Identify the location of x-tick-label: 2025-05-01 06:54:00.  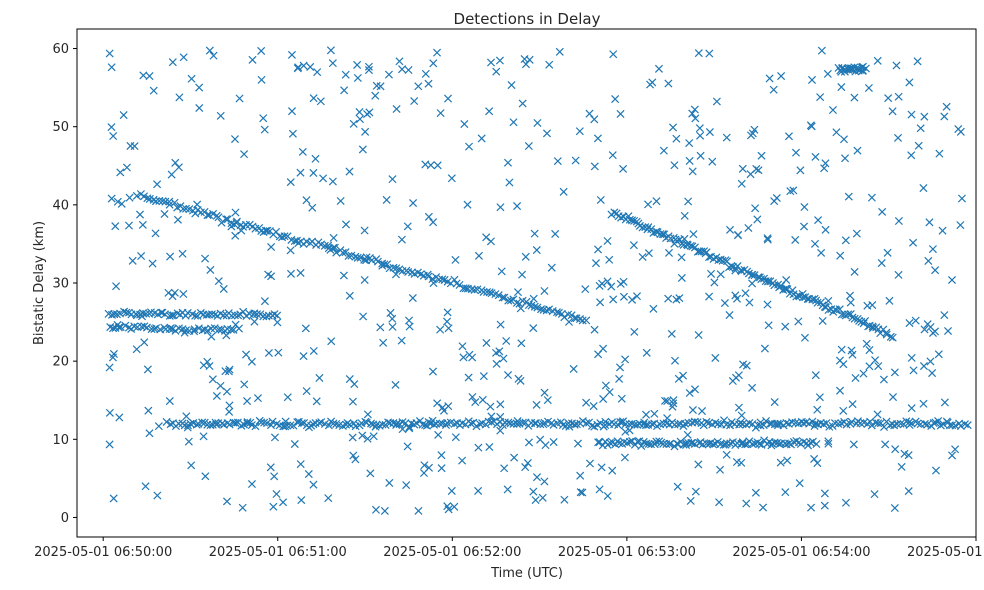
(801, 552).